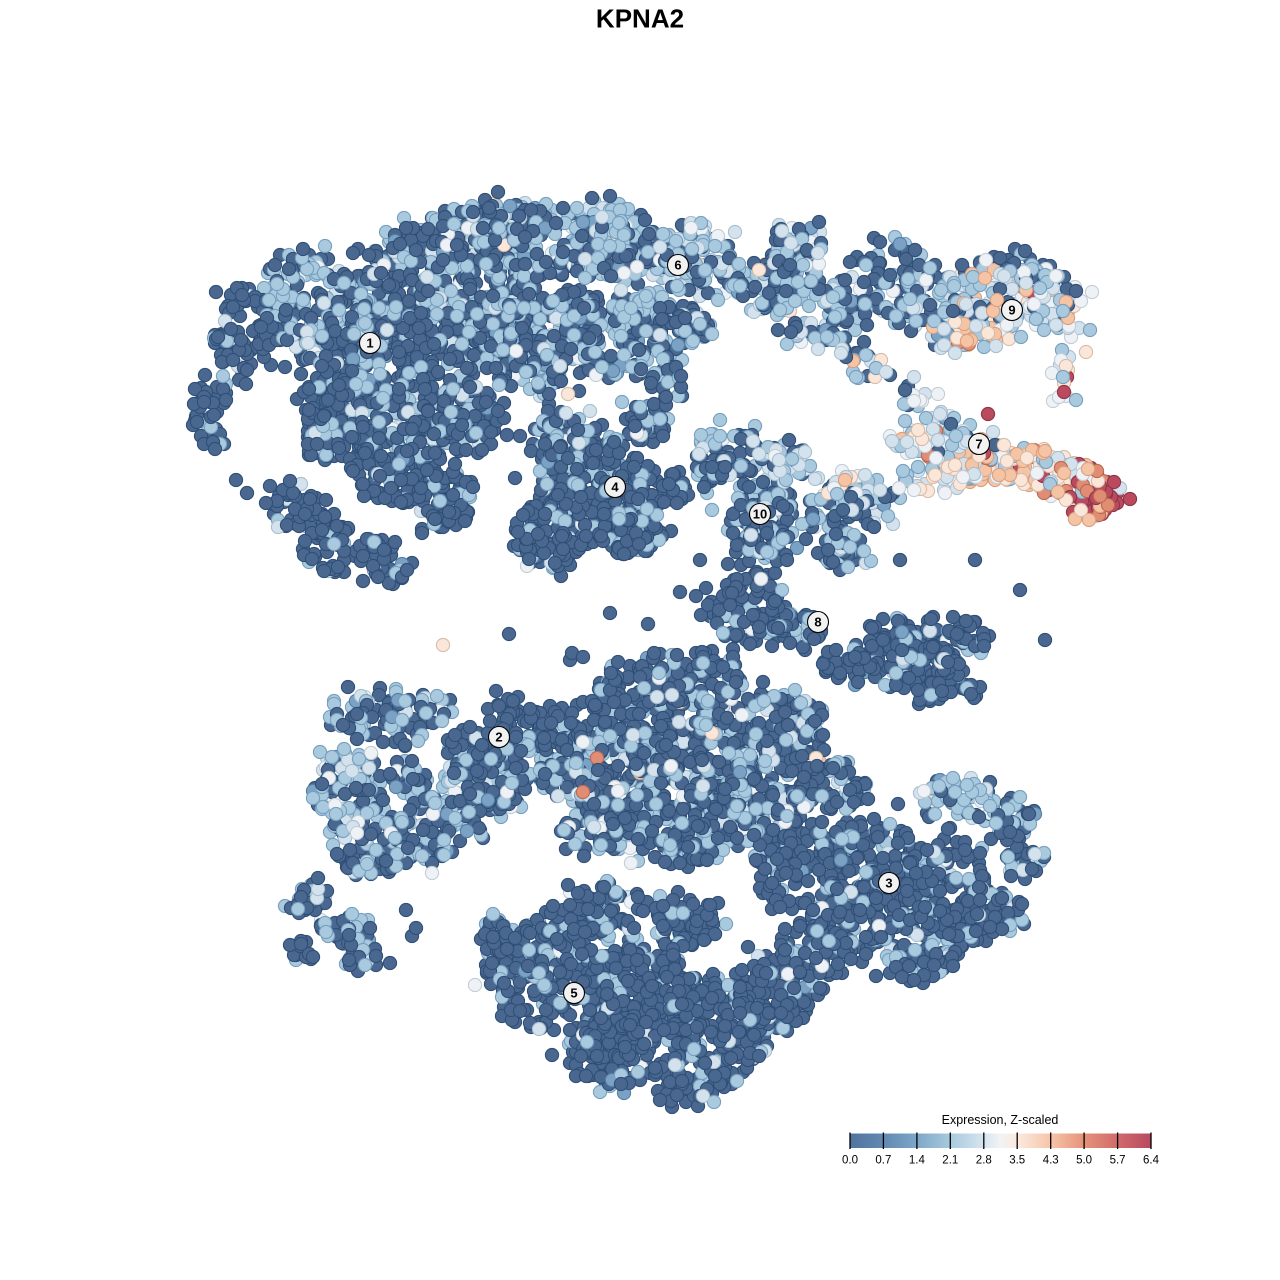 Image resolution: width=1280 pixels, height=1280 pixels. What do you see at coordinates (640, 19) in the screenshot?
I see `svg-text: KPNA2` at bounding box center [640, 19].